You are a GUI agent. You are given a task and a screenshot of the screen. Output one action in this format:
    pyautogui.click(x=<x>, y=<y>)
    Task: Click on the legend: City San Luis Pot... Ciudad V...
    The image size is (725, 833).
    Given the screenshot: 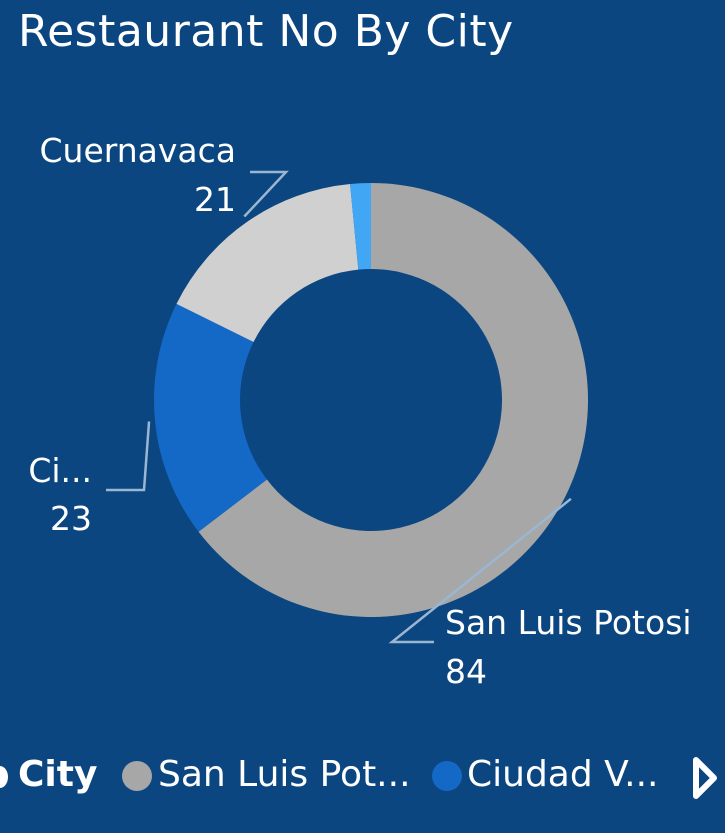 What is the action you would take?
    pyautogui.click(x=362, y=778)
    